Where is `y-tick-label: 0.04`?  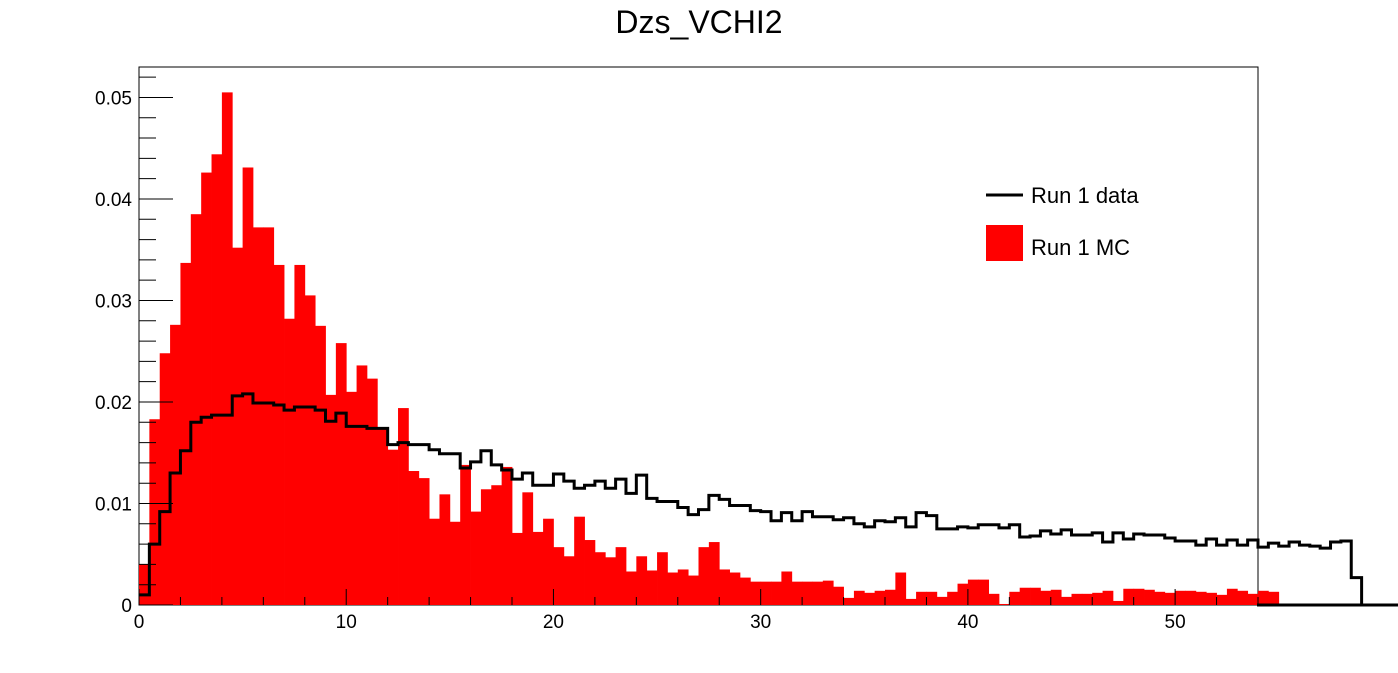
y-tick-label: 0.04 is located at coordinates (113, 200).